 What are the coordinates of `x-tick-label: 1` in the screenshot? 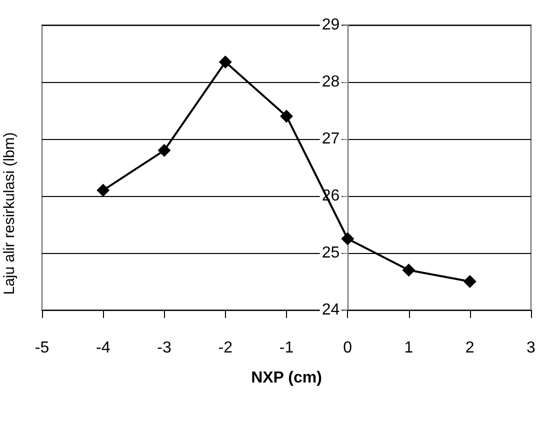 It's located at (409, 348).